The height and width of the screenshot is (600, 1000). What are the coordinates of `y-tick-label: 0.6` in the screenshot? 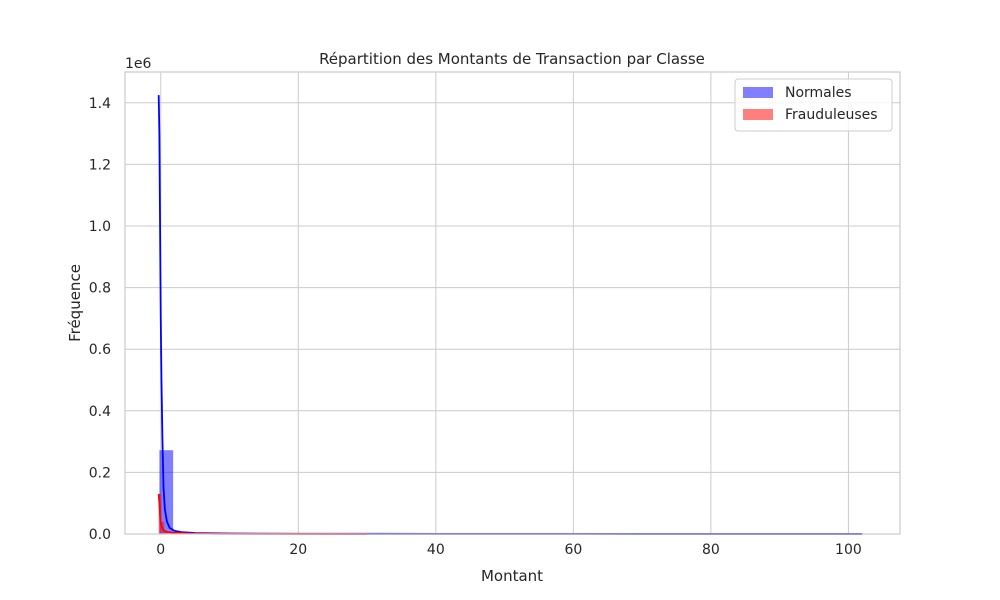 It's located at (100, 350).